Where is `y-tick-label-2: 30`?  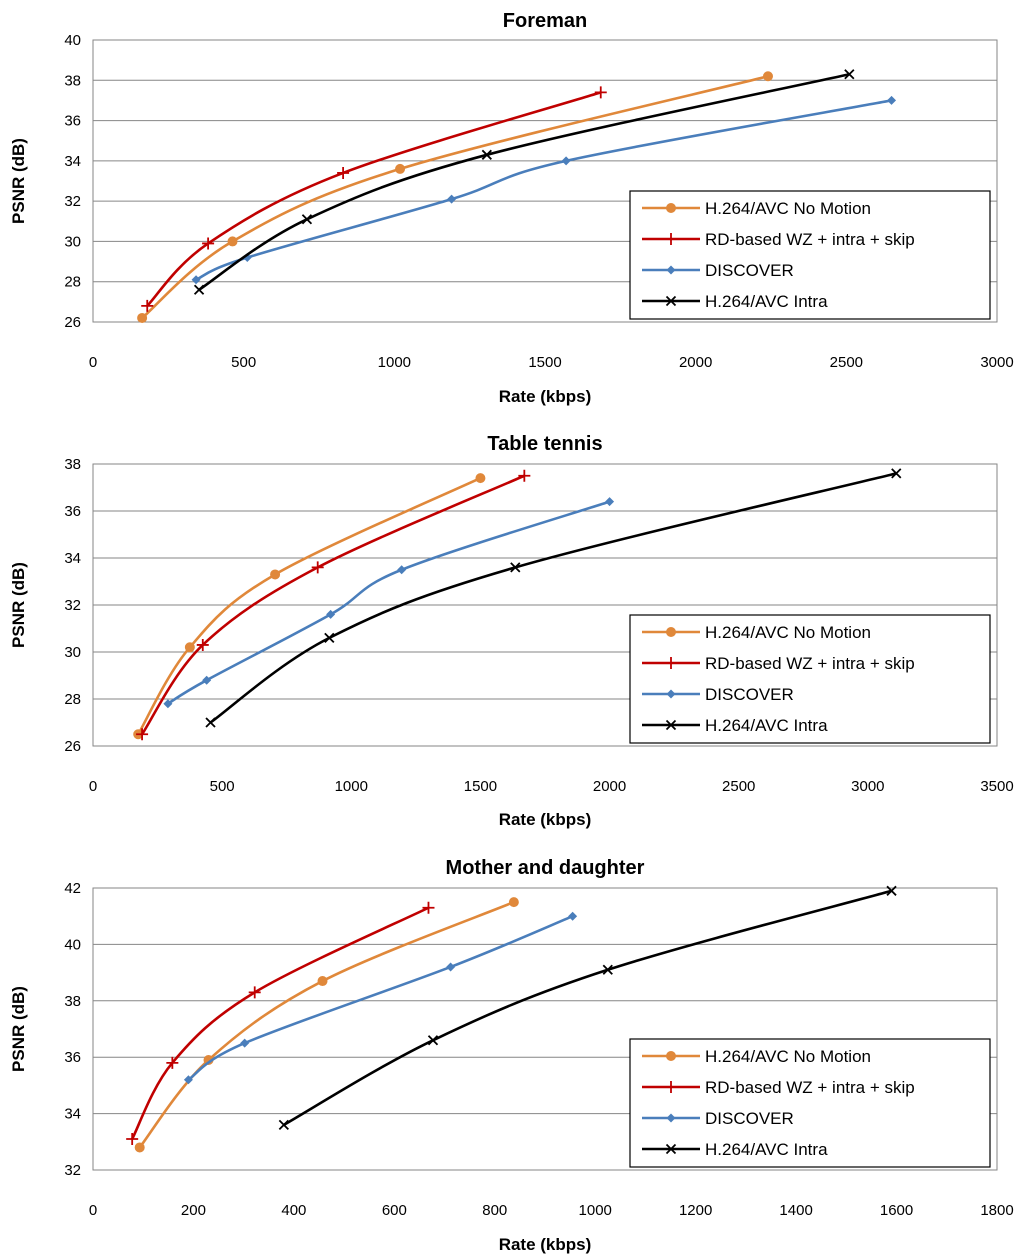
y-tick-label-2: 30 is located at coordinates (72, 241).